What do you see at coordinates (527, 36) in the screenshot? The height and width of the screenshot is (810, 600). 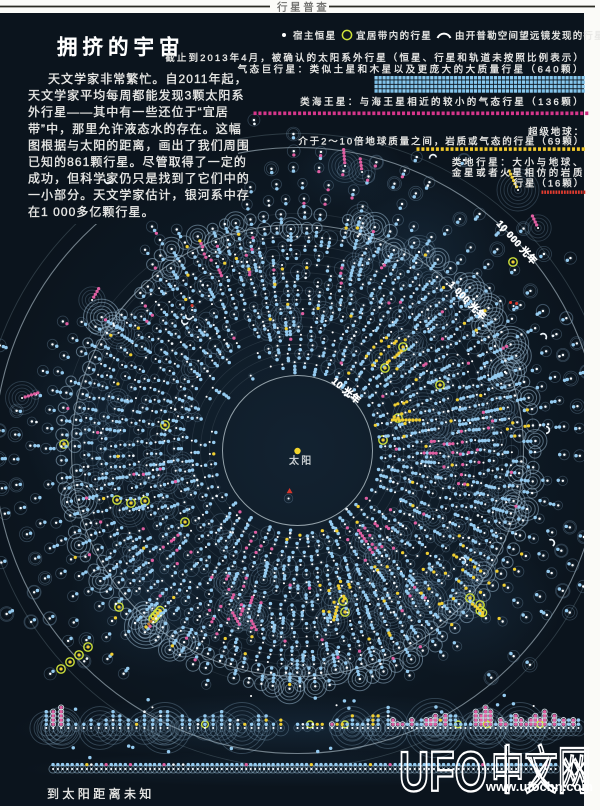 I see `svg-text: 由开普勒空间望远镜发现的行星` at bounding box center [527, 36].